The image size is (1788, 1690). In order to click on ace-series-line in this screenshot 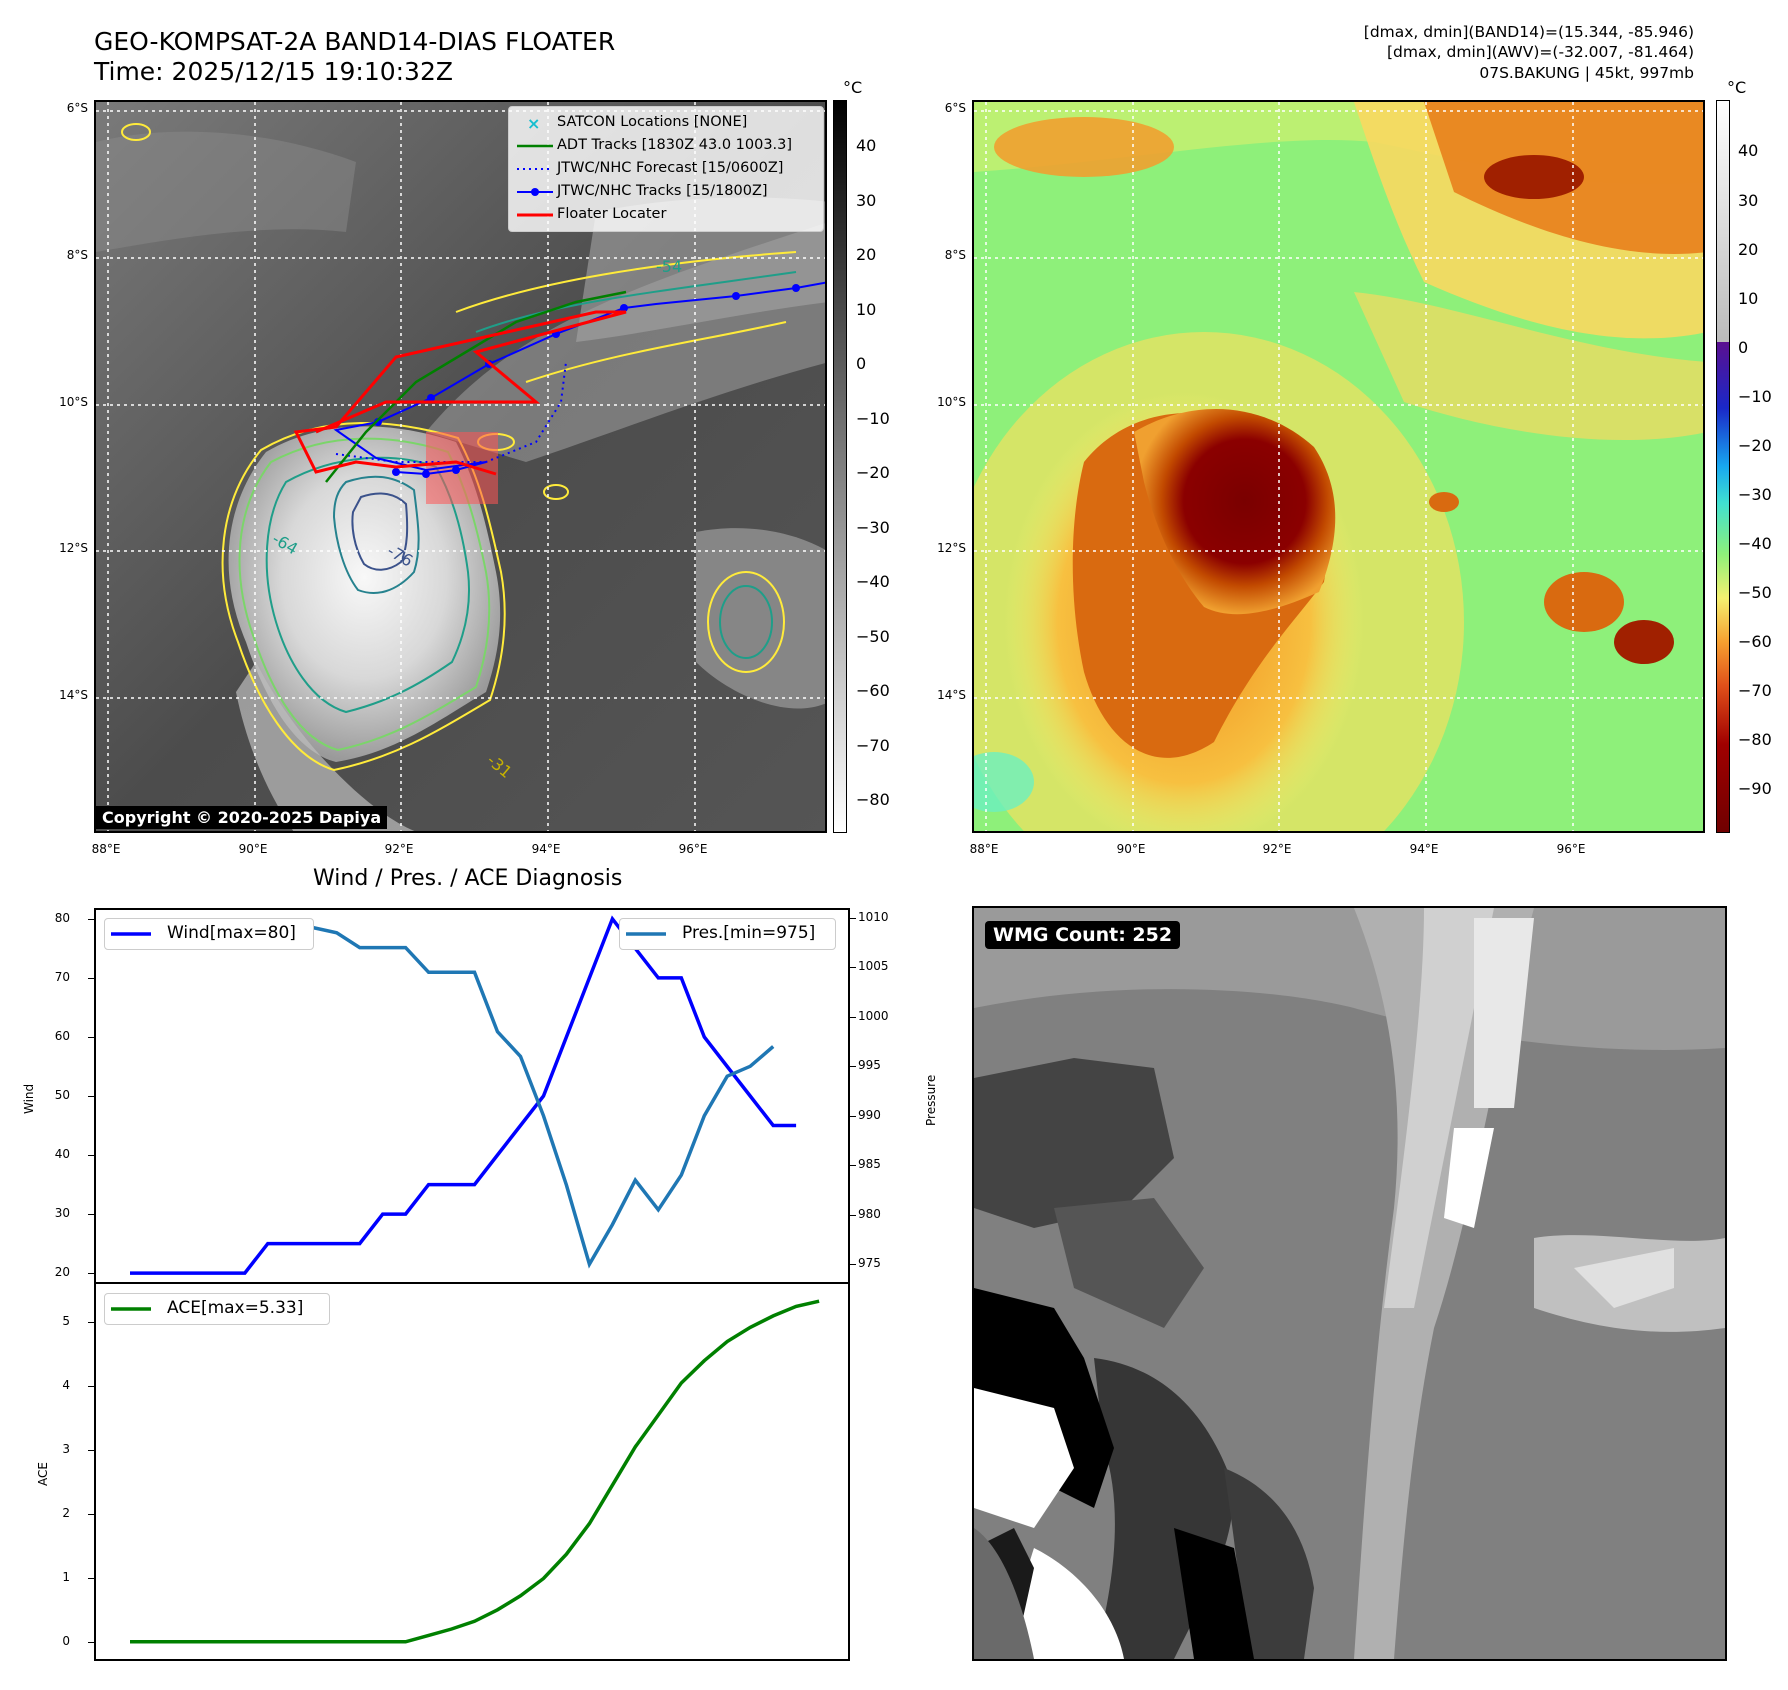, I will do `click(475, 1471)`.